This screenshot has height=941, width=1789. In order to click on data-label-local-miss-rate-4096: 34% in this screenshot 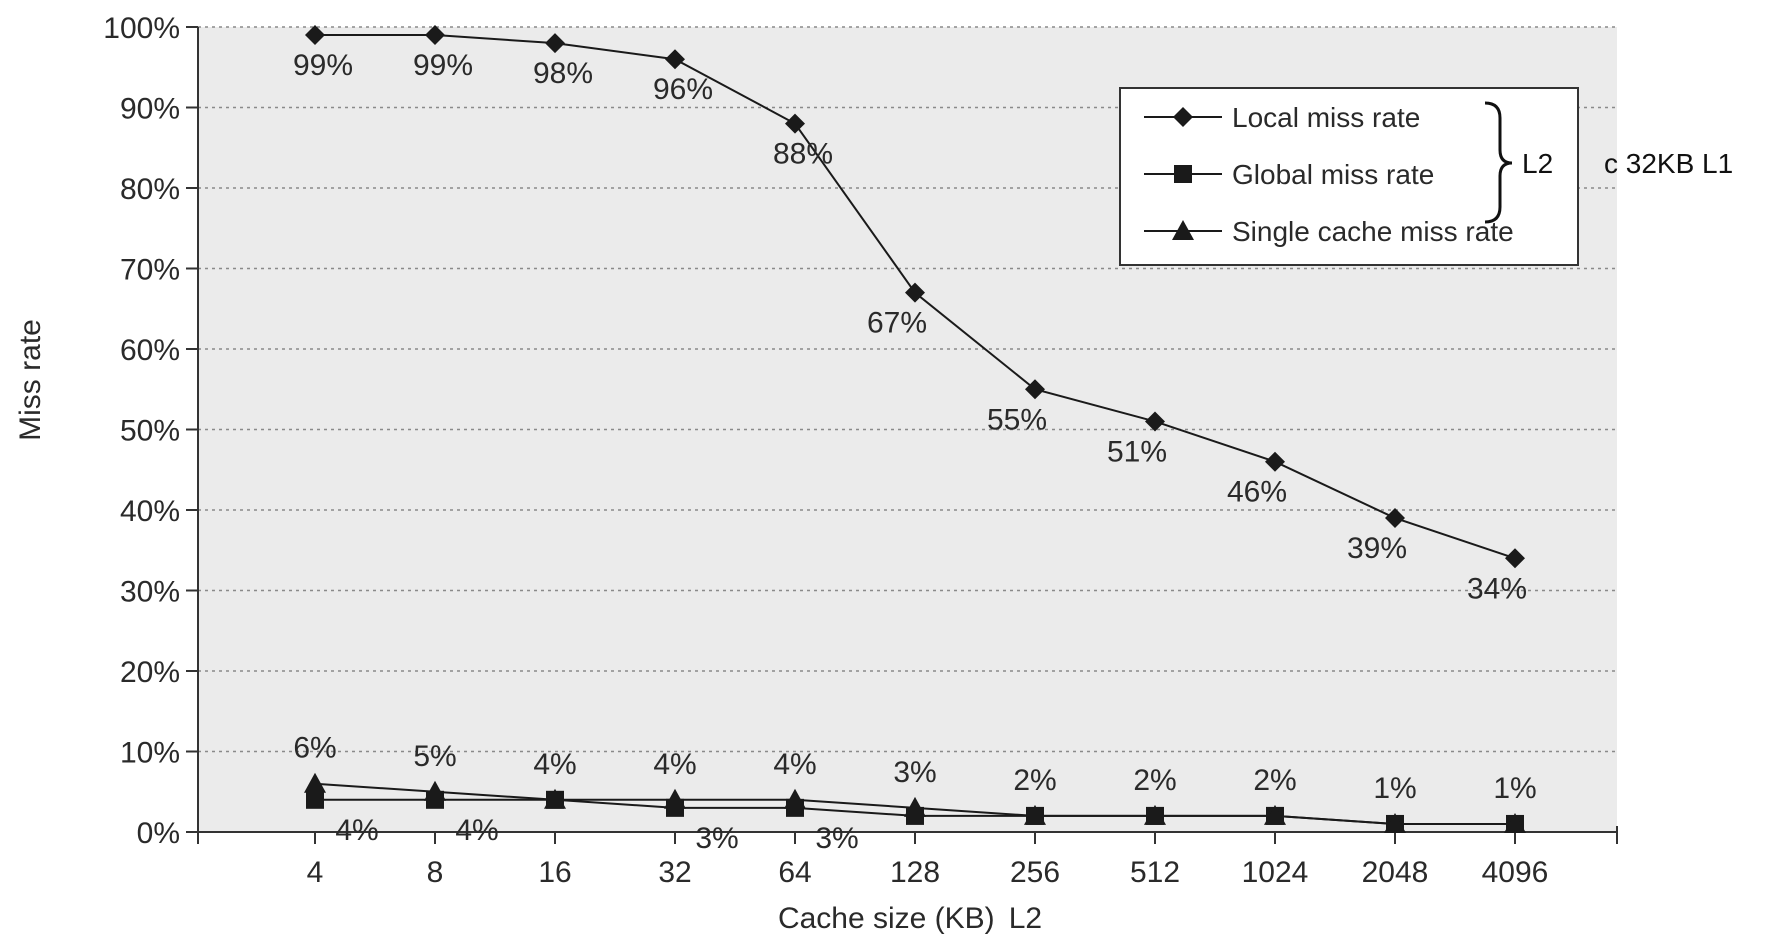, I will do `click(1497, 588)`.